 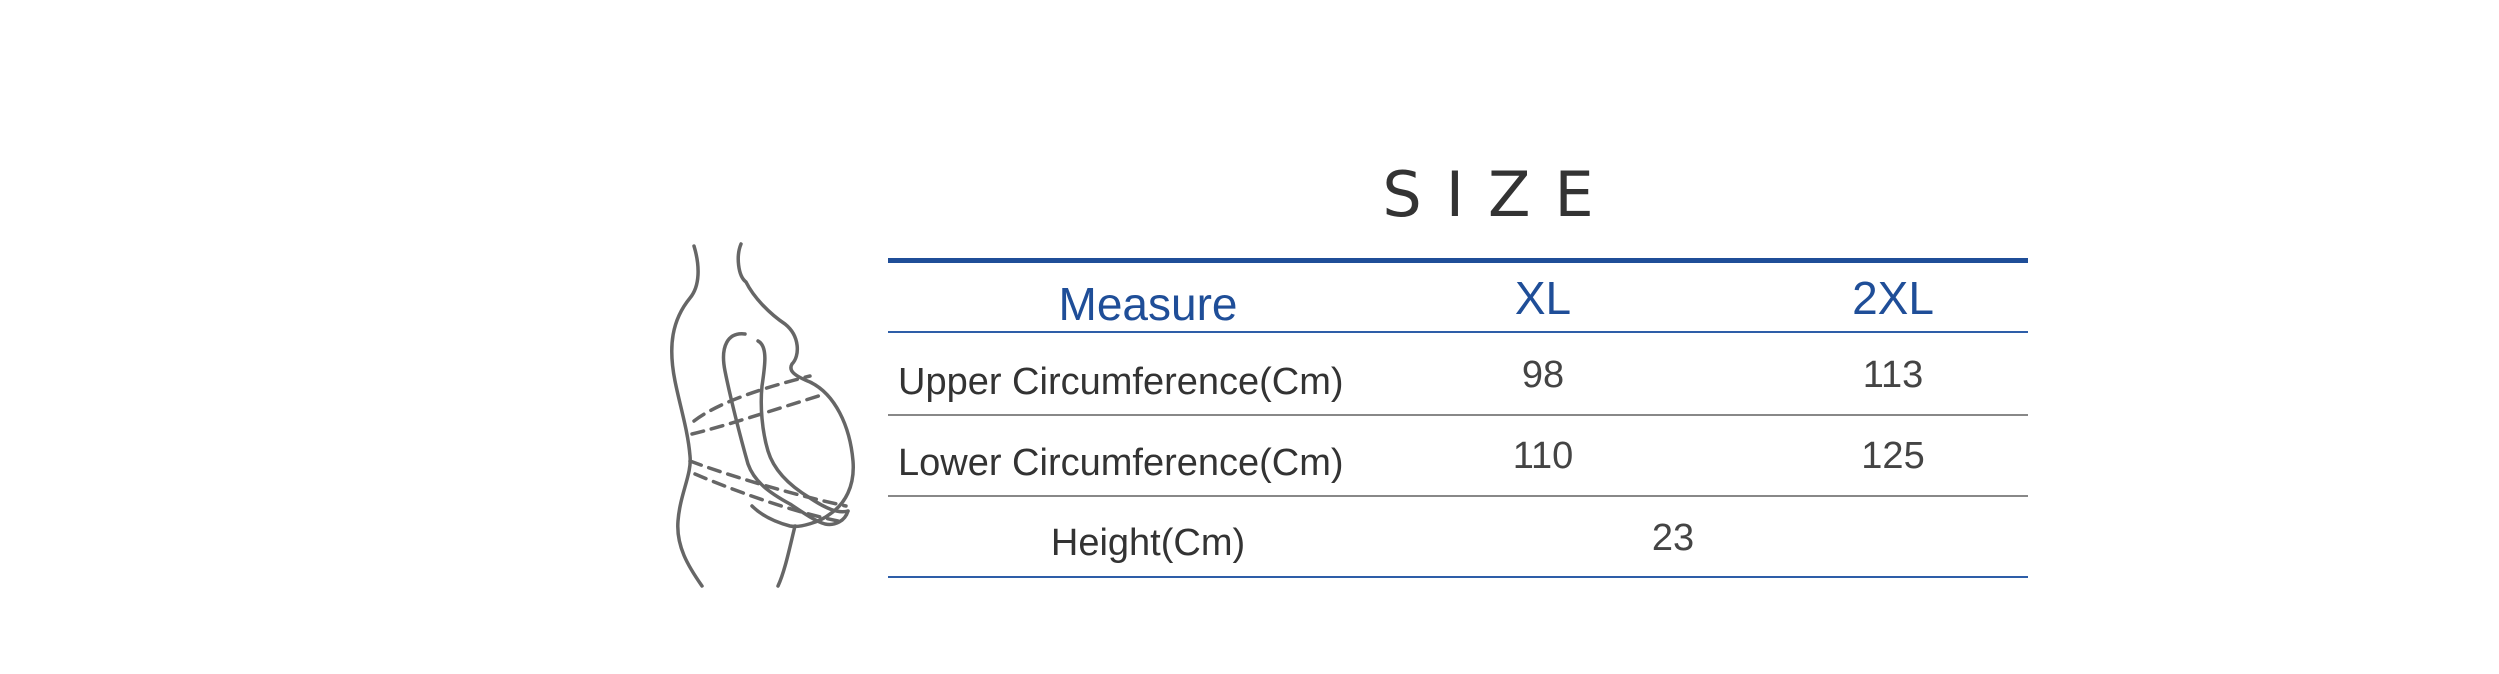 What do you see at coordinates (1121, 382) in the screenshot?
I see `row-label-upper: Upper Circumference(Cm)` at bounding box center [1121, 382].